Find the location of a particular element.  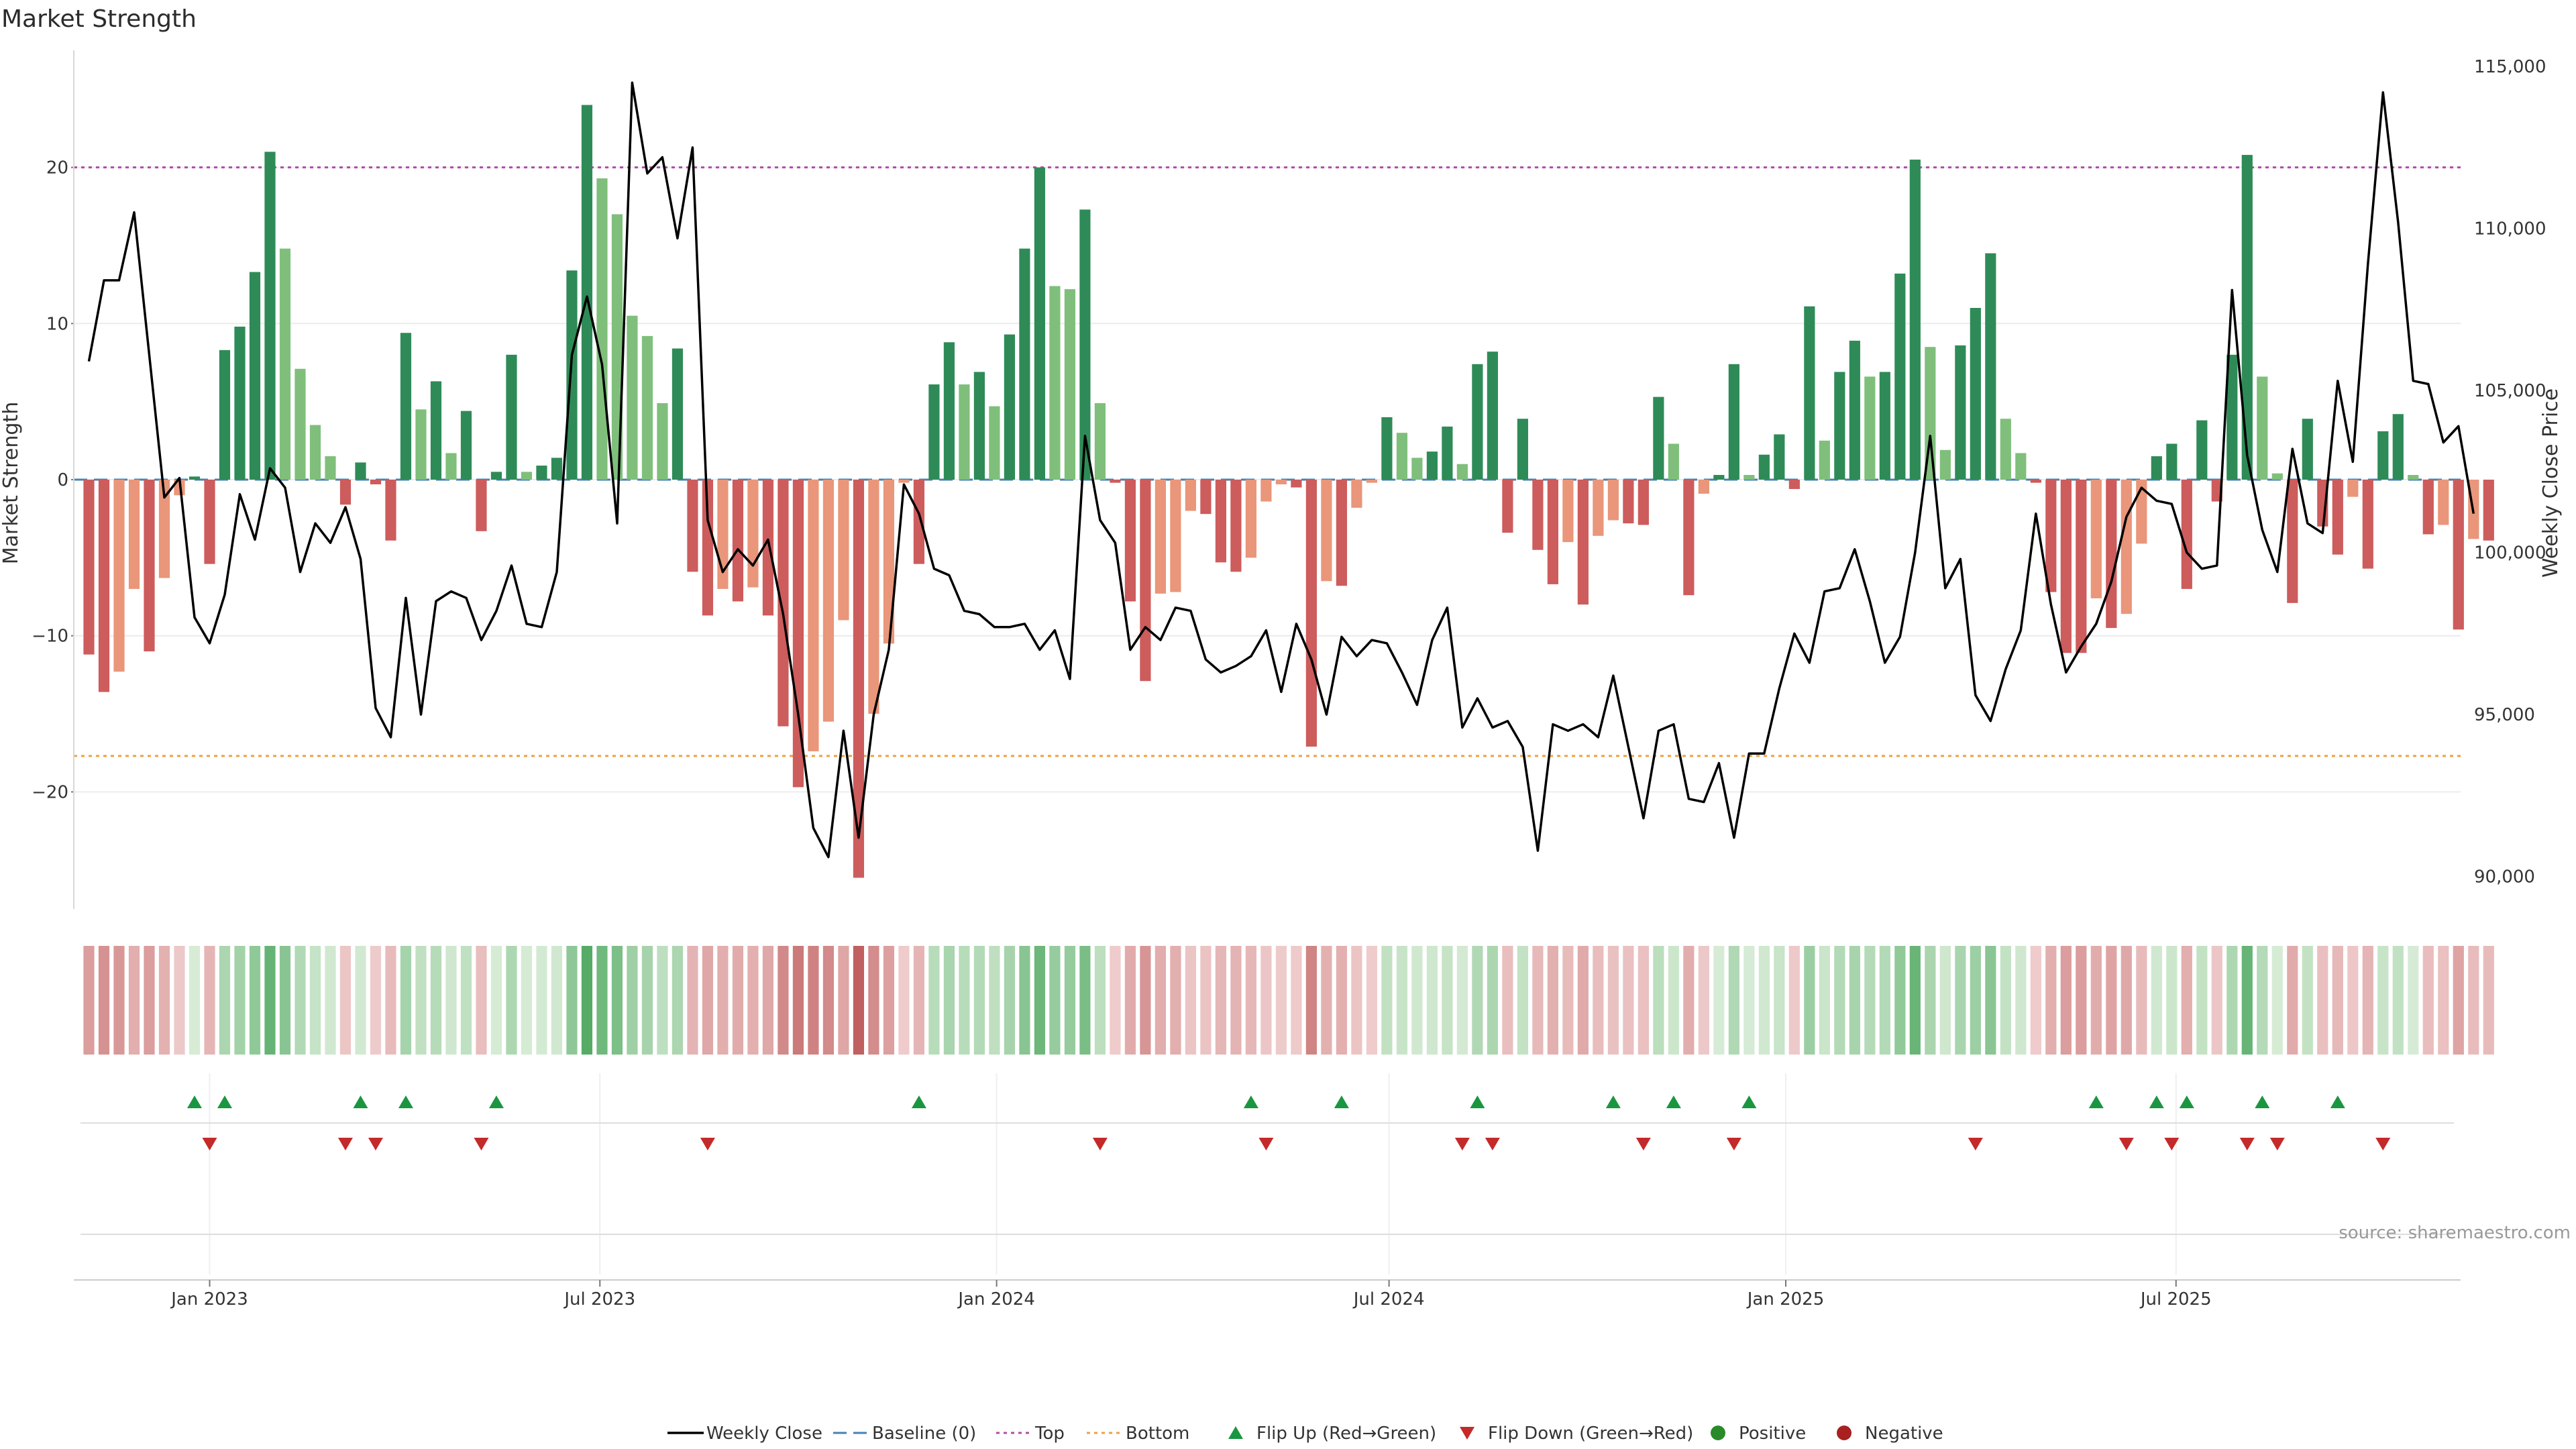

y-axis-label-right: Weekly Close Price is located at coordinates (2551, 483).